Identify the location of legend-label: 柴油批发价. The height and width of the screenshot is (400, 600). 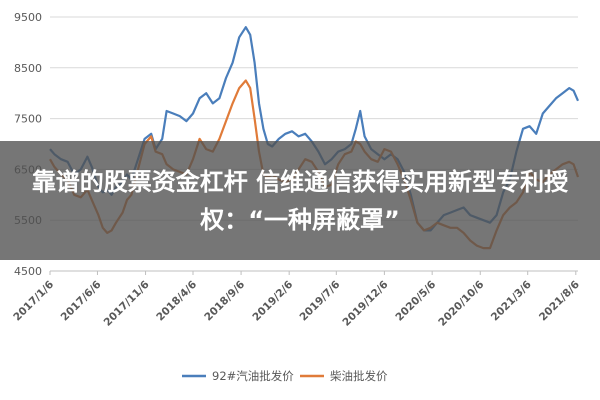
(359, 376).